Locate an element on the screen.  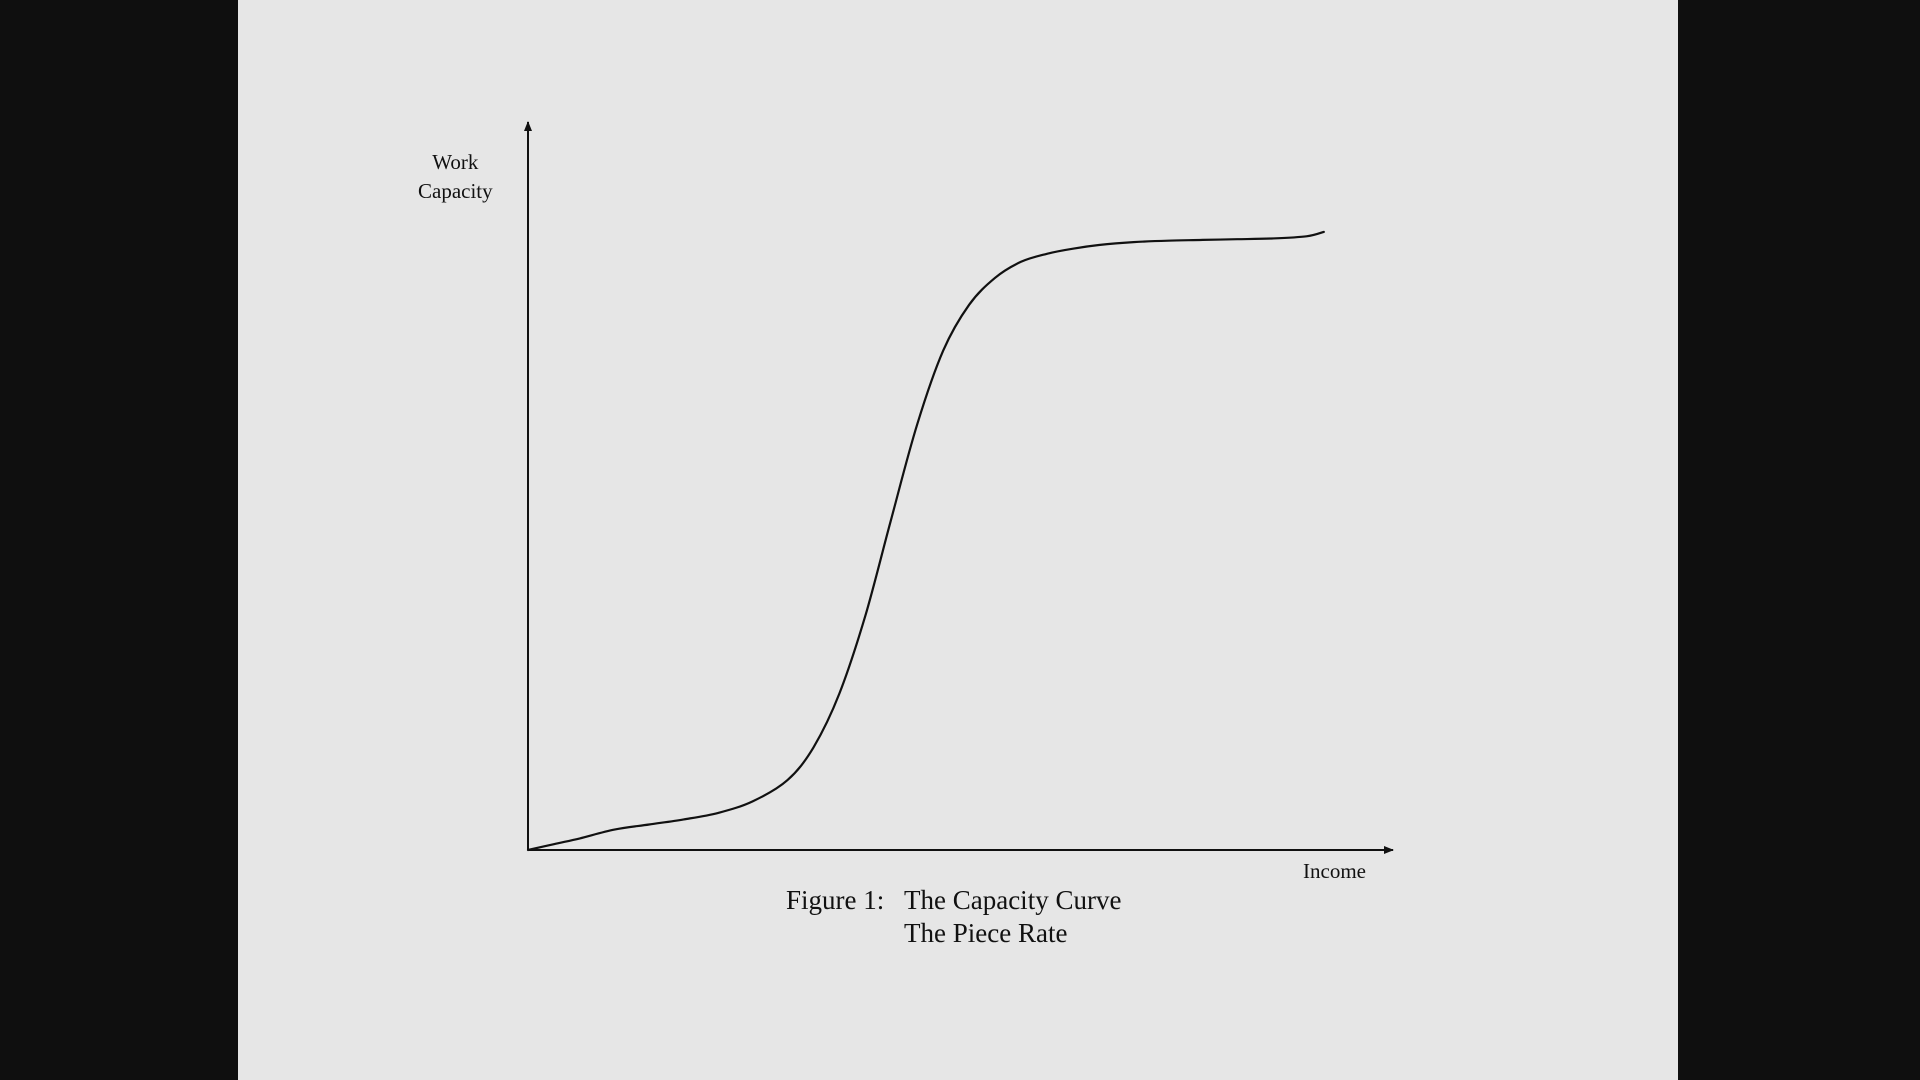
figure-caption-prefix: Figure 1: is located at coordinates (835, 900).